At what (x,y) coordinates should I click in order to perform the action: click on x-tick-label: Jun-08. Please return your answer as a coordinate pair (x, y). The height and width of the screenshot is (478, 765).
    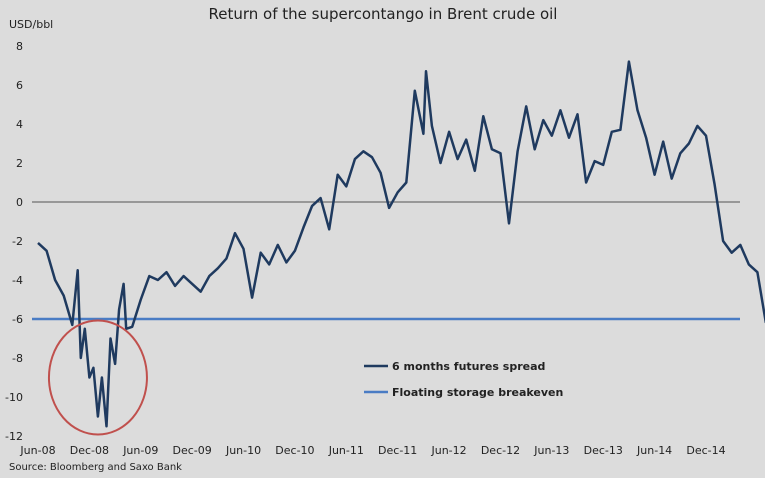
    Looking at the image, I should click on (37, 450).